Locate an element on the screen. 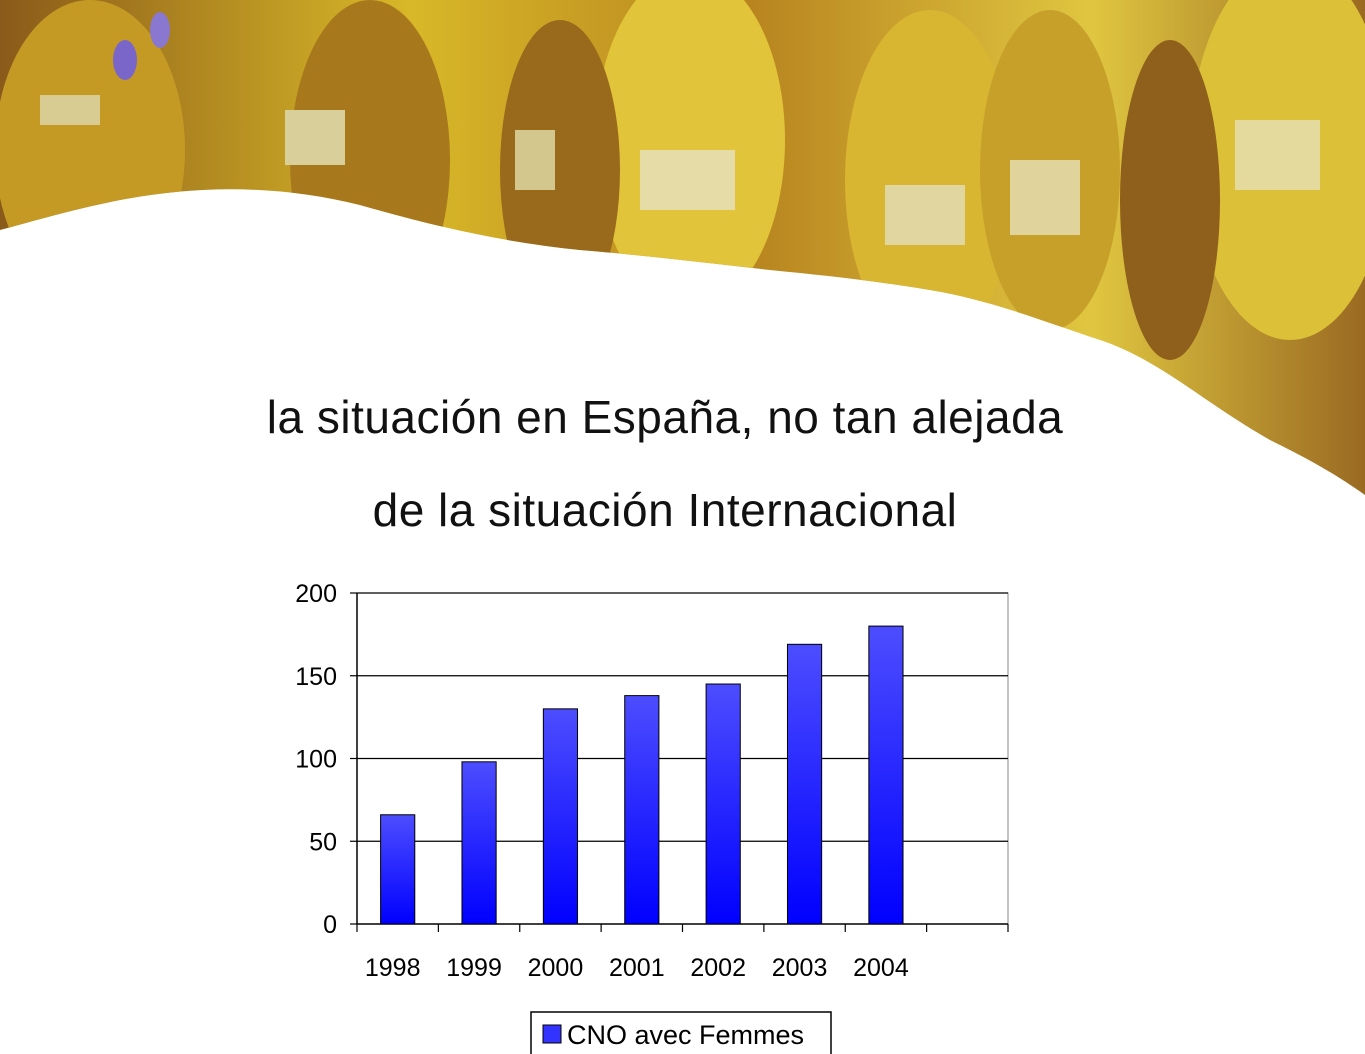 The image size is (1365, 1054). x-tick-label: 2000 is located at coordinates (556, 968).